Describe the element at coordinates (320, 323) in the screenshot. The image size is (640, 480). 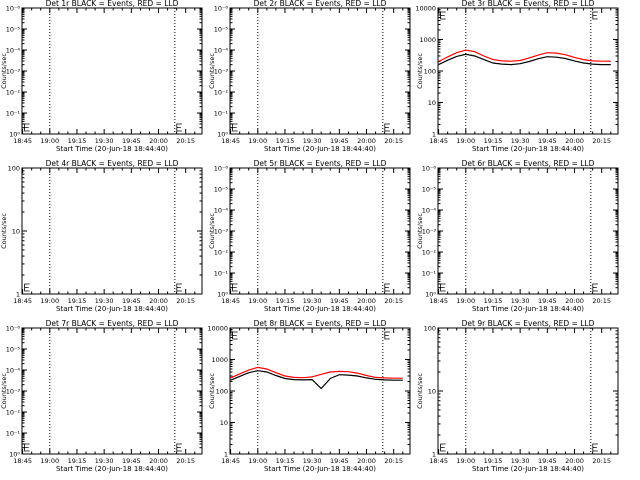
I see `panel-title: Det 8r BLACK = Events, RED = LLD` at that location.